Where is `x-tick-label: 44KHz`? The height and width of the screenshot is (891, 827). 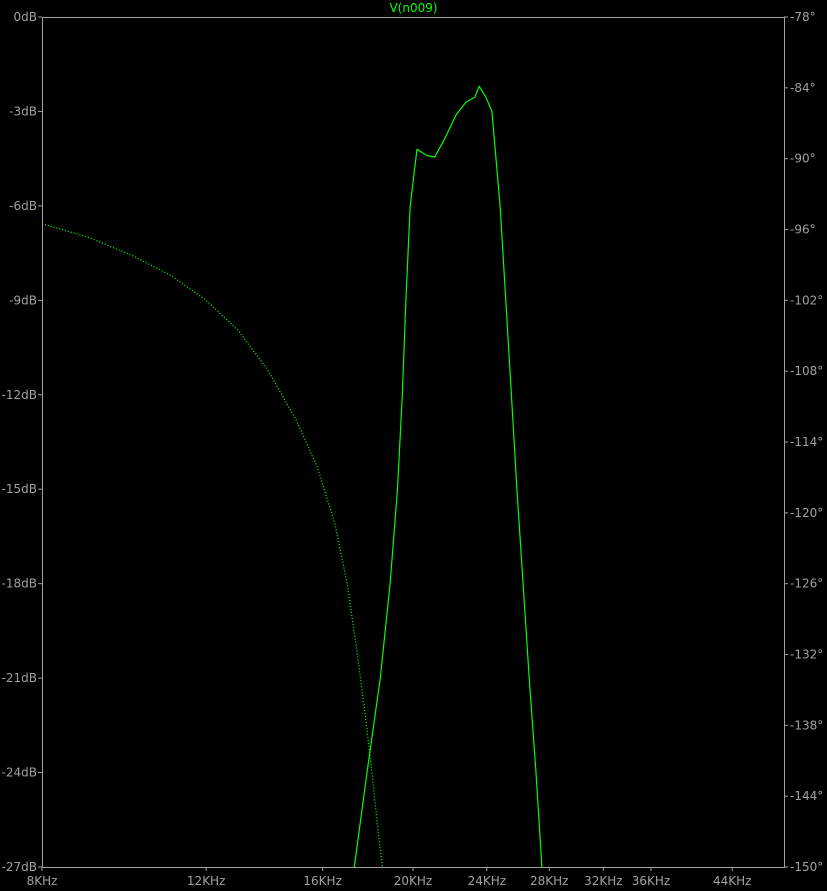
x-tick-label: 44KHz is located at coordinates (732, 881).